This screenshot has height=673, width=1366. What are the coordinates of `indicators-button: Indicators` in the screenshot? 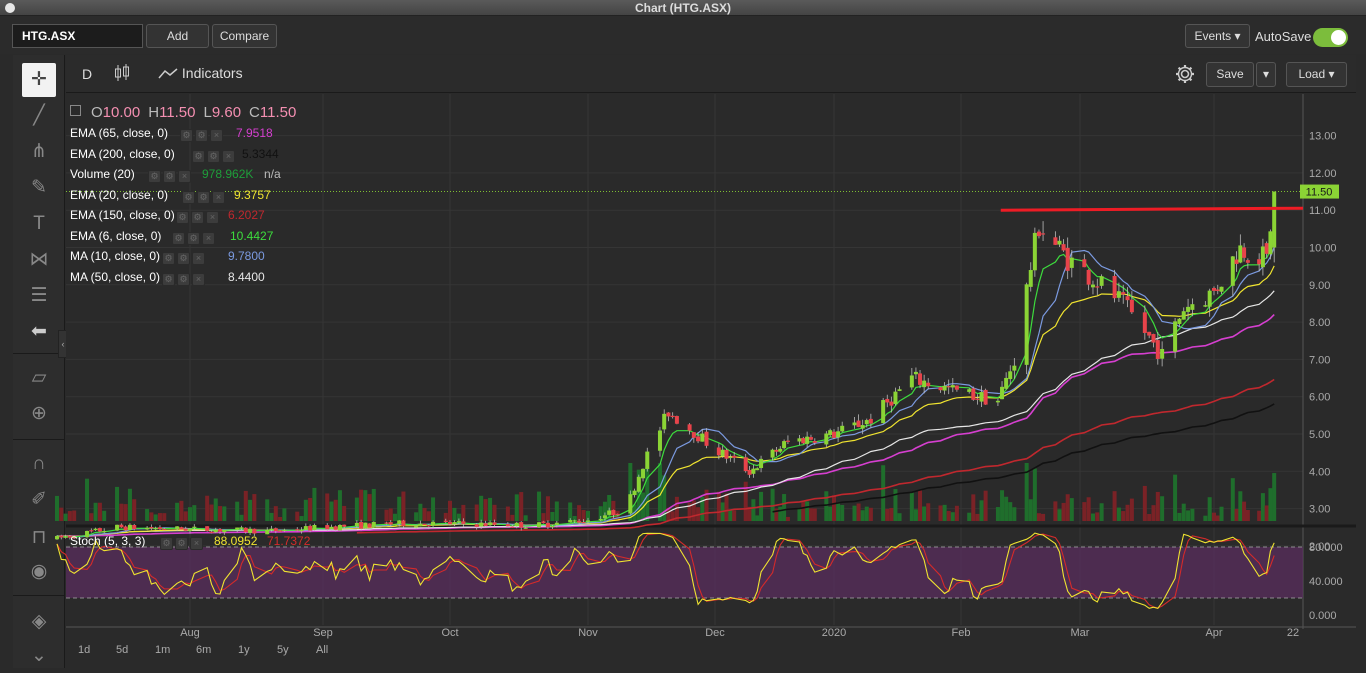 It's located at (200, 73).